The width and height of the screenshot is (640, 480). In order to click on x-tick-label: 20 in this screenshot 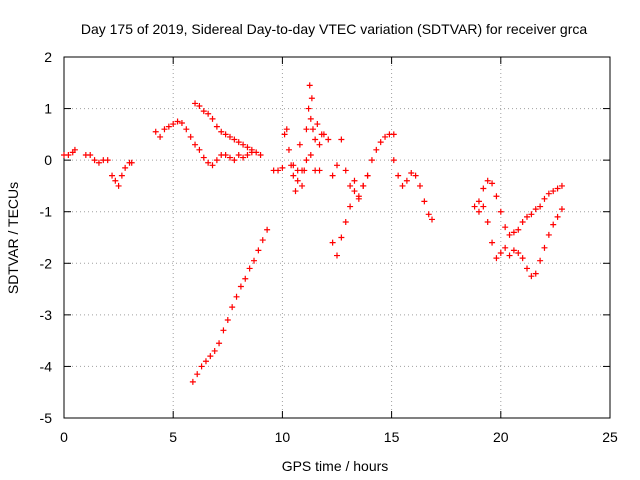, I will do `click(501, 437)`.